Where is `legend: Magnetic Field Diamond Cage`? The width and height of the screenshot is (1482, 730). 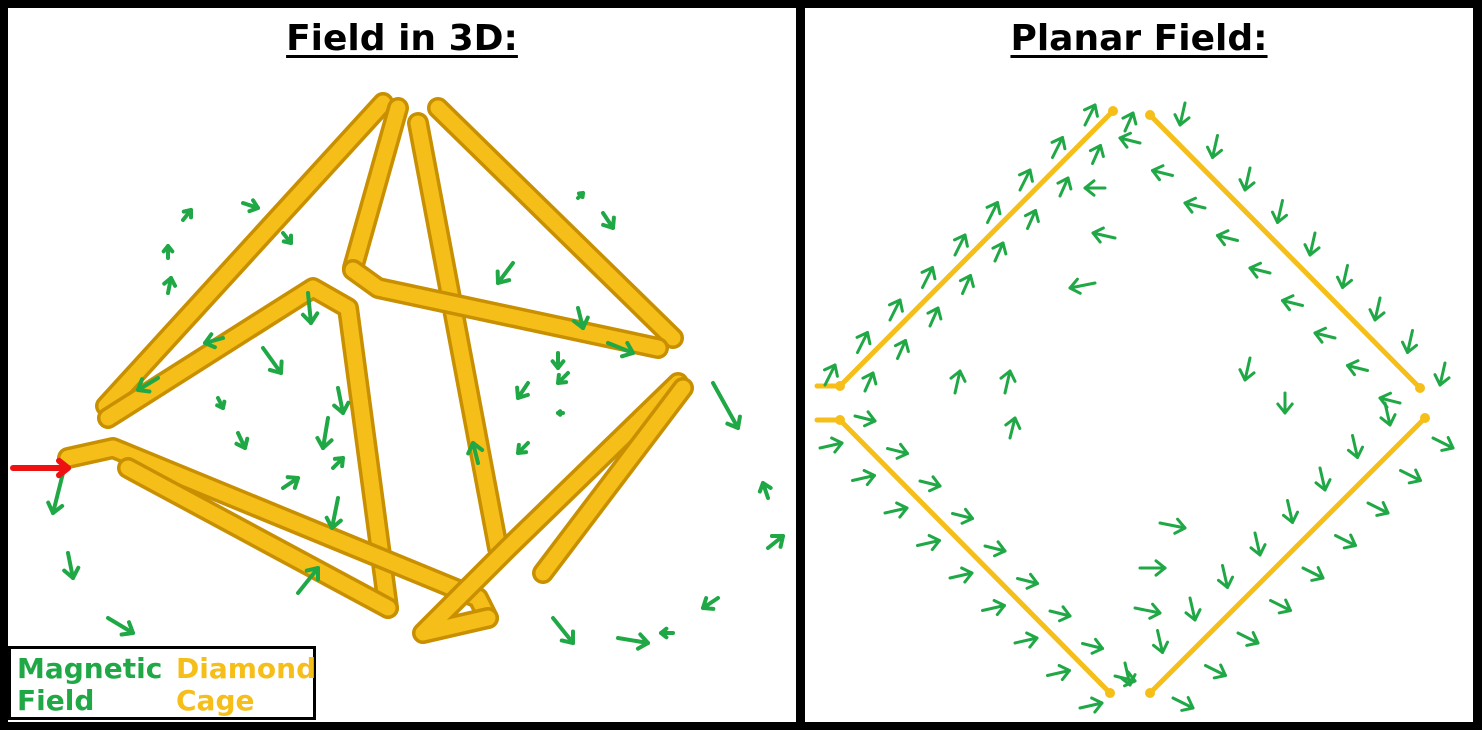
legend: Magnetic Field Diamond Cage is located at coordinates (162, 683).